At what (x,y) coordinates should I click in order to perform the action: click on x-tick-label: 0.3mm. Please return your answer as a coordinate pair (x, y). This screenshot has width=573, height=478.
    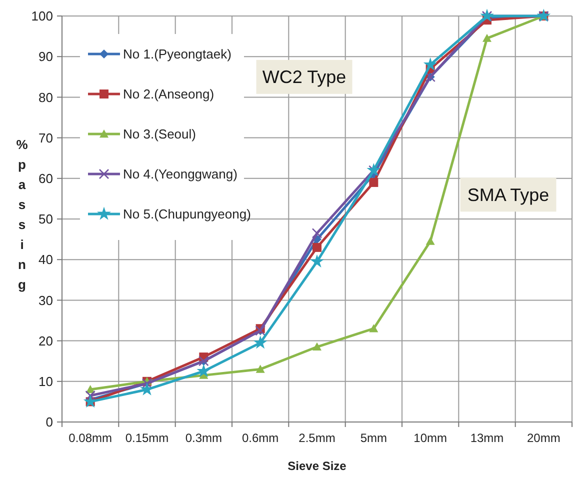
    Looking at the image, I should click on (203, 438).